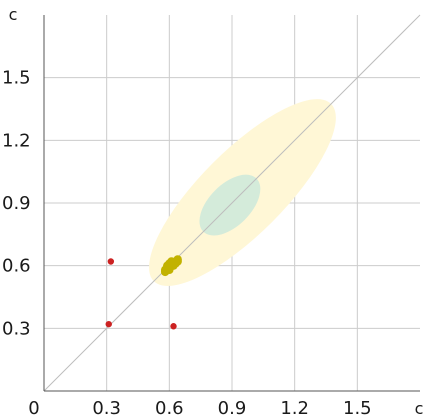  What do you see at coordinates (169, 408) in the screenshot?
I see `x-tick-label: 0.6` at bounding box center [169, 408].